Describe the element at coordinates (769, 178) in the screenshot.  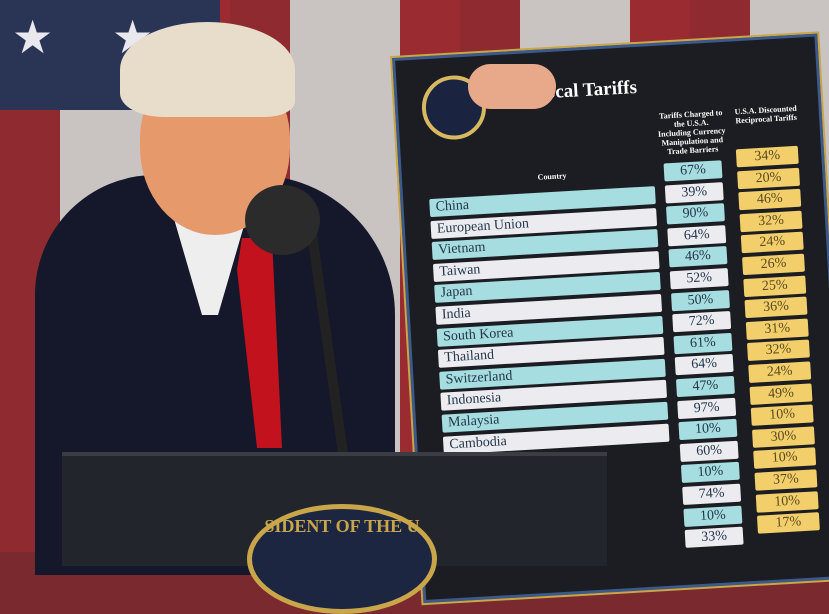
I see `reciprocal-tariff-cell: 20%` at that location.